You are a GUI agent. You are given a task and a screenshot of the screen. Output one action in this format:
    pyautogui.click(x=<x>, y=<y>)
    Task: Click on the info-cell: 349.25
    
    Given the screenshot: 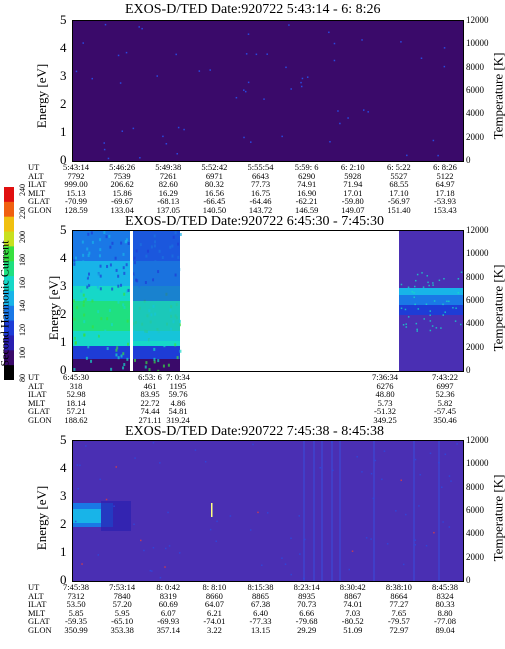 What is the action you would take?
    pyautogui.click(x=385, y=420)
    